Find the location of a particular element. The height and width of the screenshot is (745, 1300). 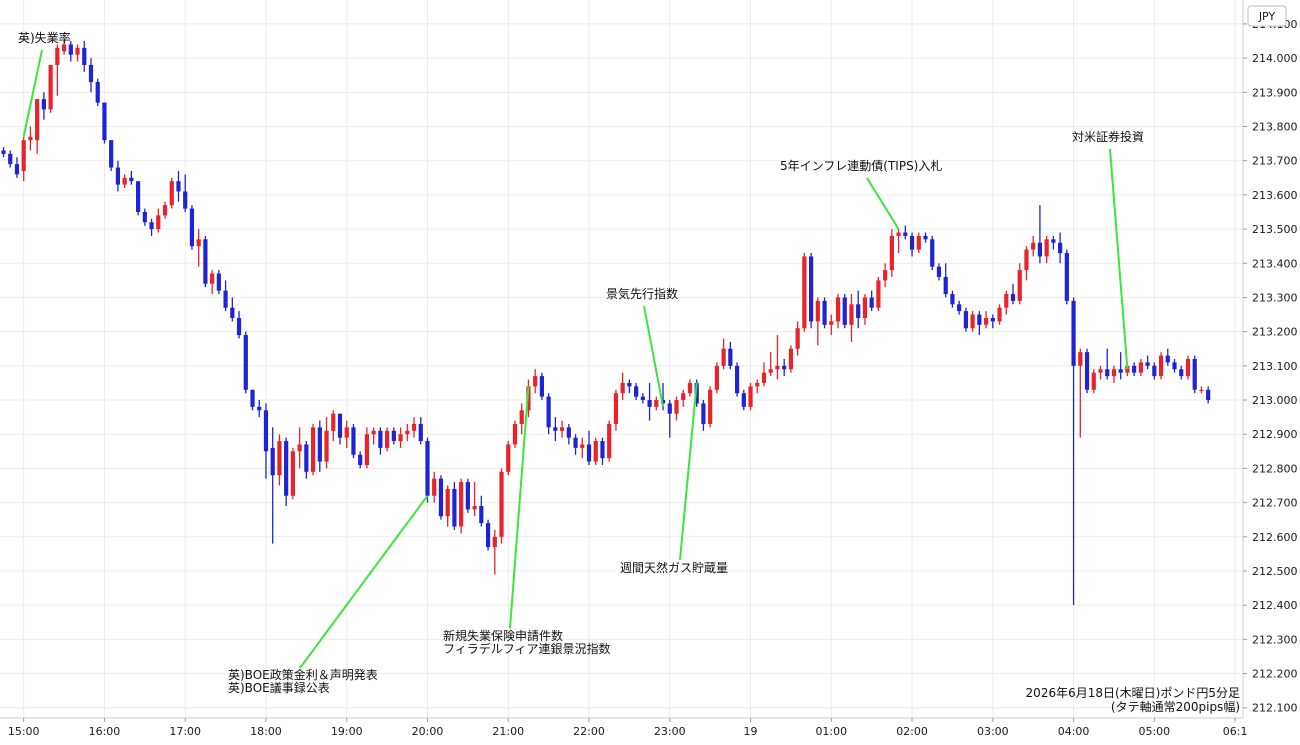

price-tick-label: 213.100 is located at coordinates (1275, 366).